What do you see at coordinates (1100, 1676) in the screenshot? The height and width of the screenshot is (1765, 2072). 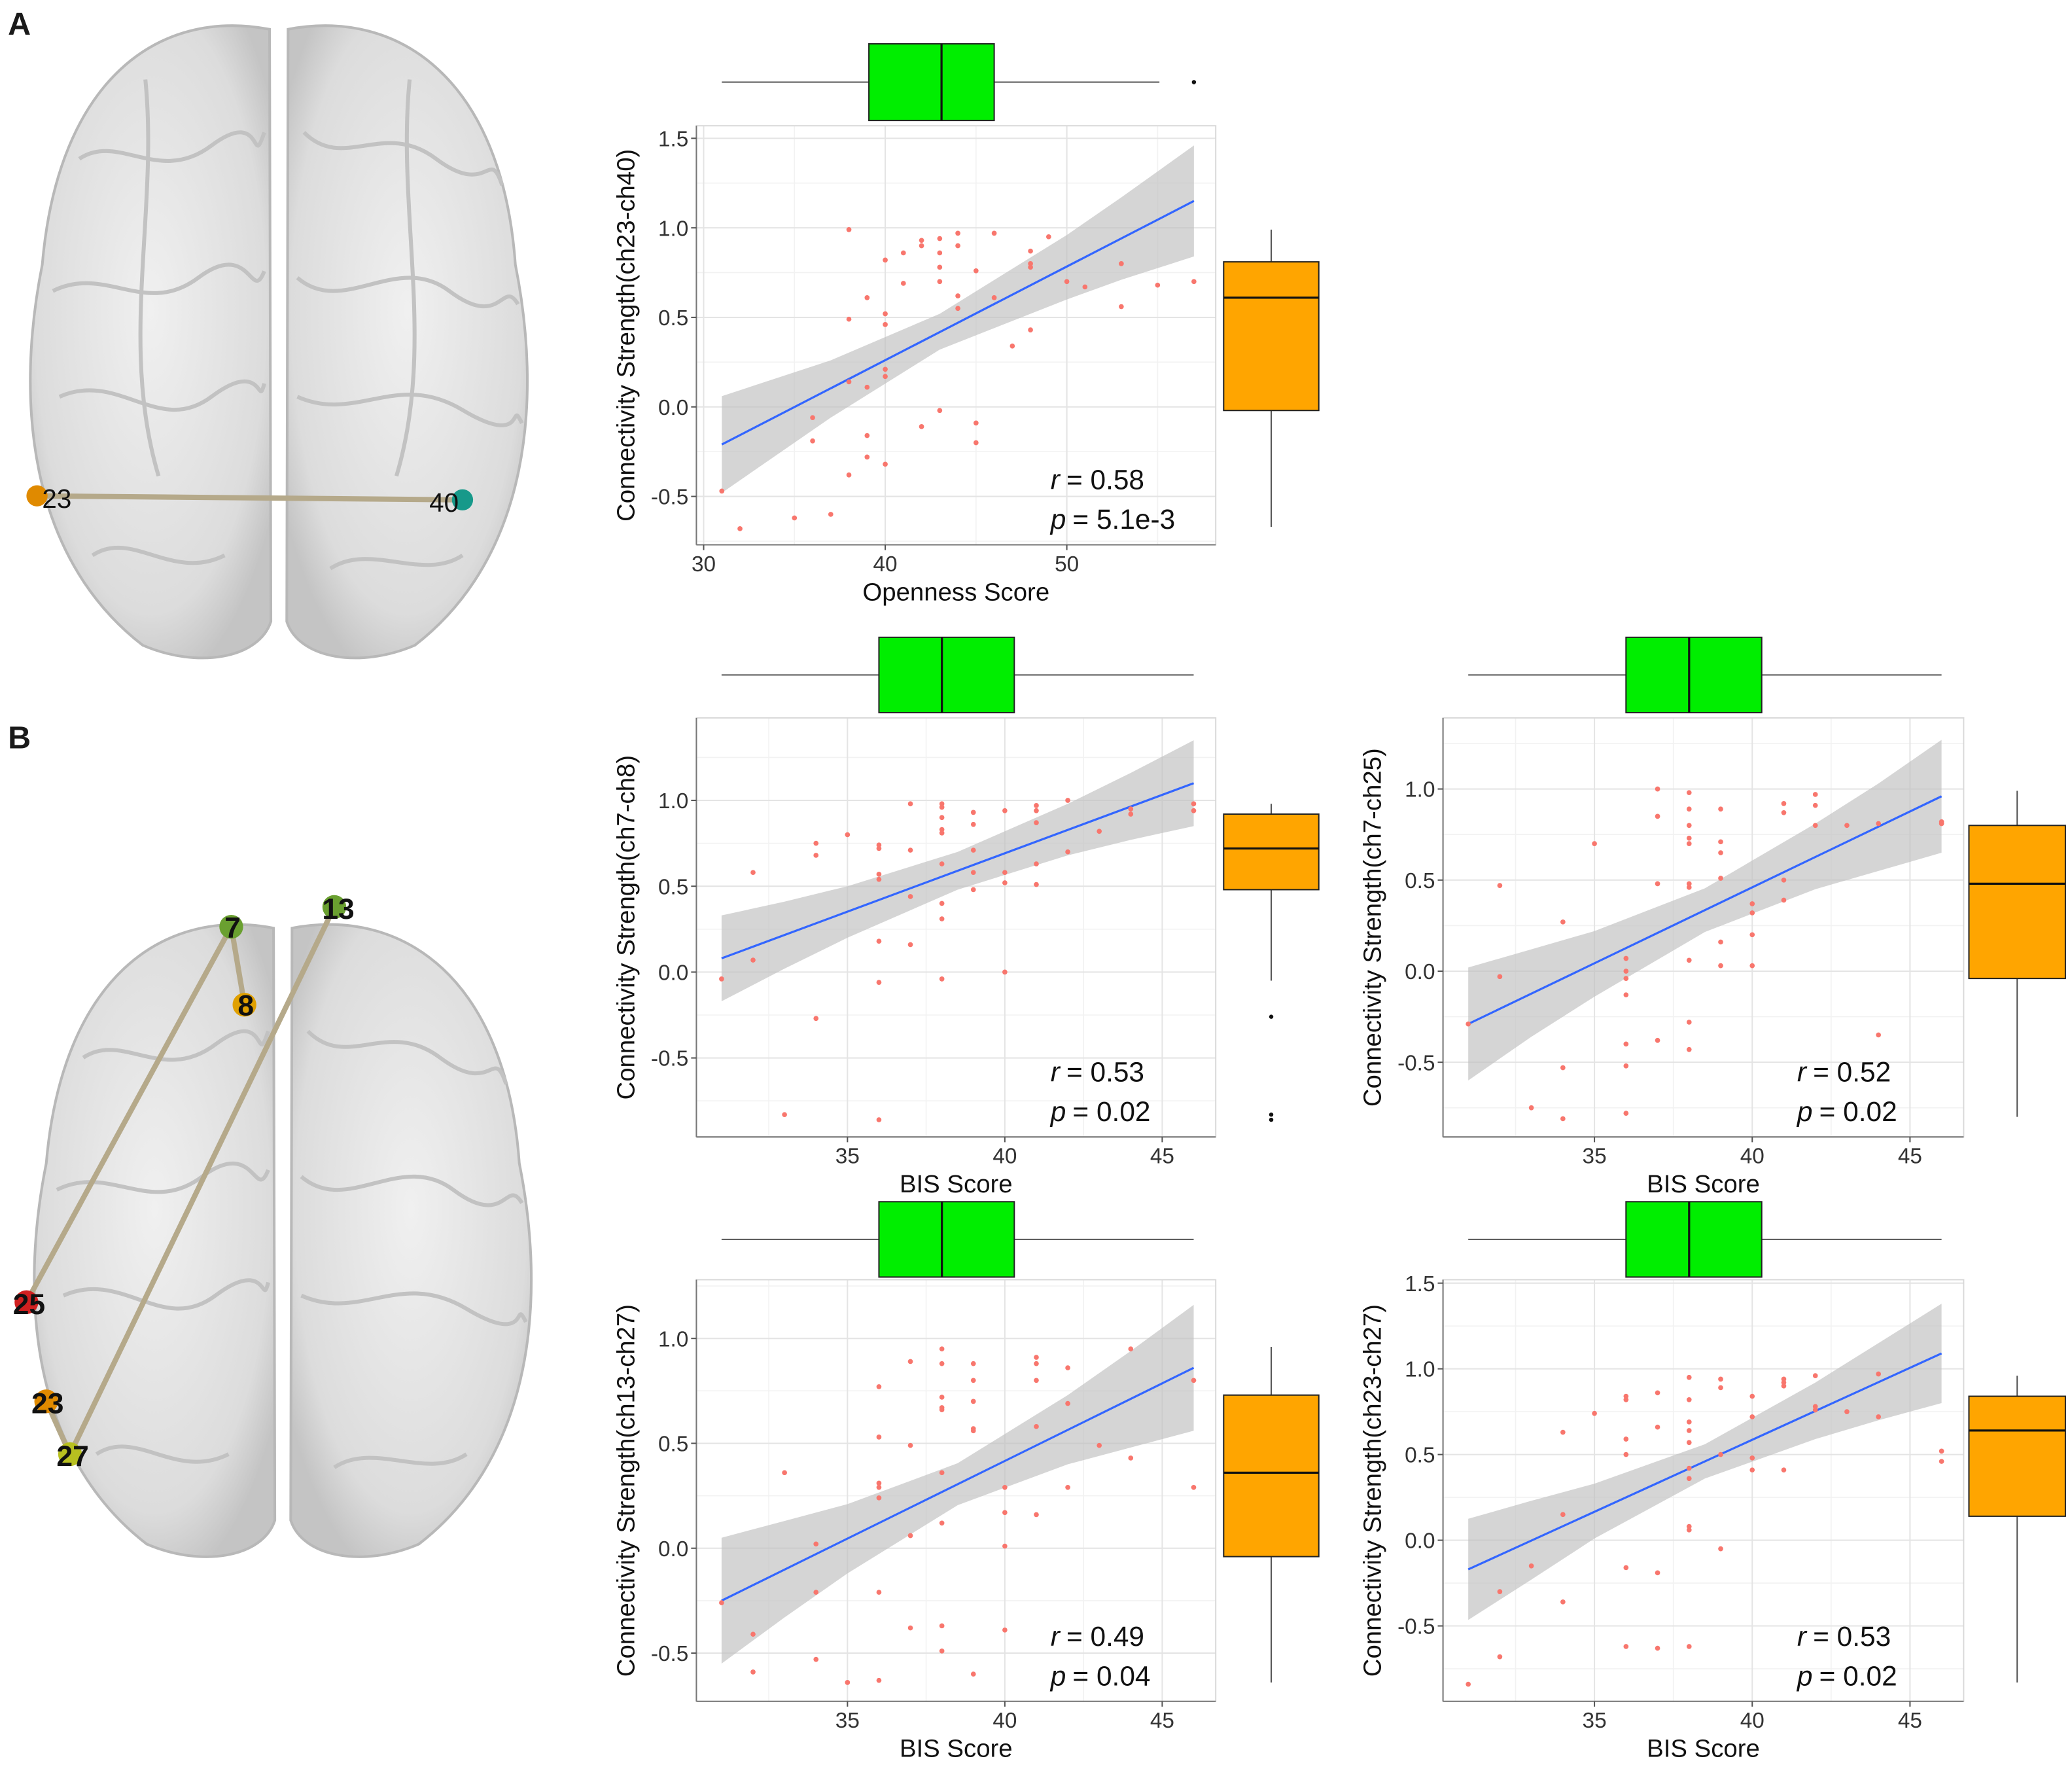 I see `stat-p: p = 0.04` at bounding box center [1100, 1676].